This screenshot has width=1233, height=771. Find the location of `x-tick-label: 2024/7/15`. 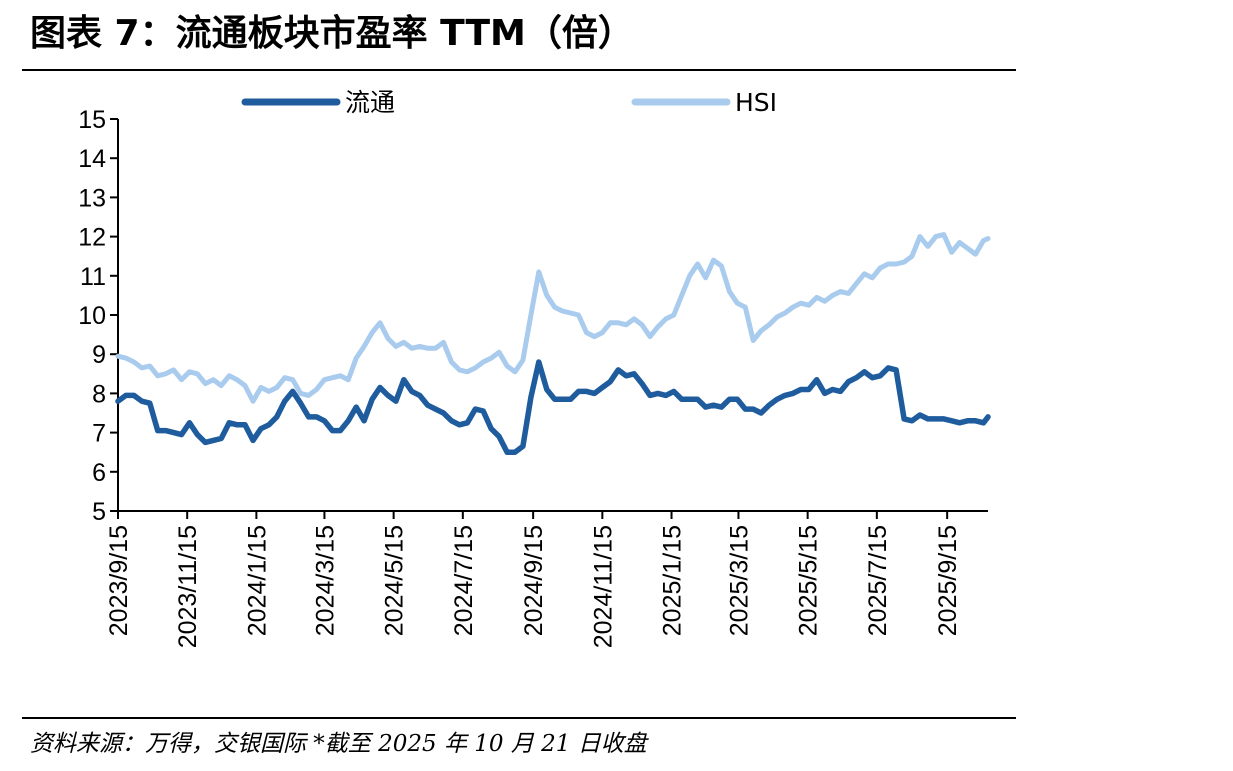

x-tick-label: 2024/7/15 is located at coordinates (464, 580).